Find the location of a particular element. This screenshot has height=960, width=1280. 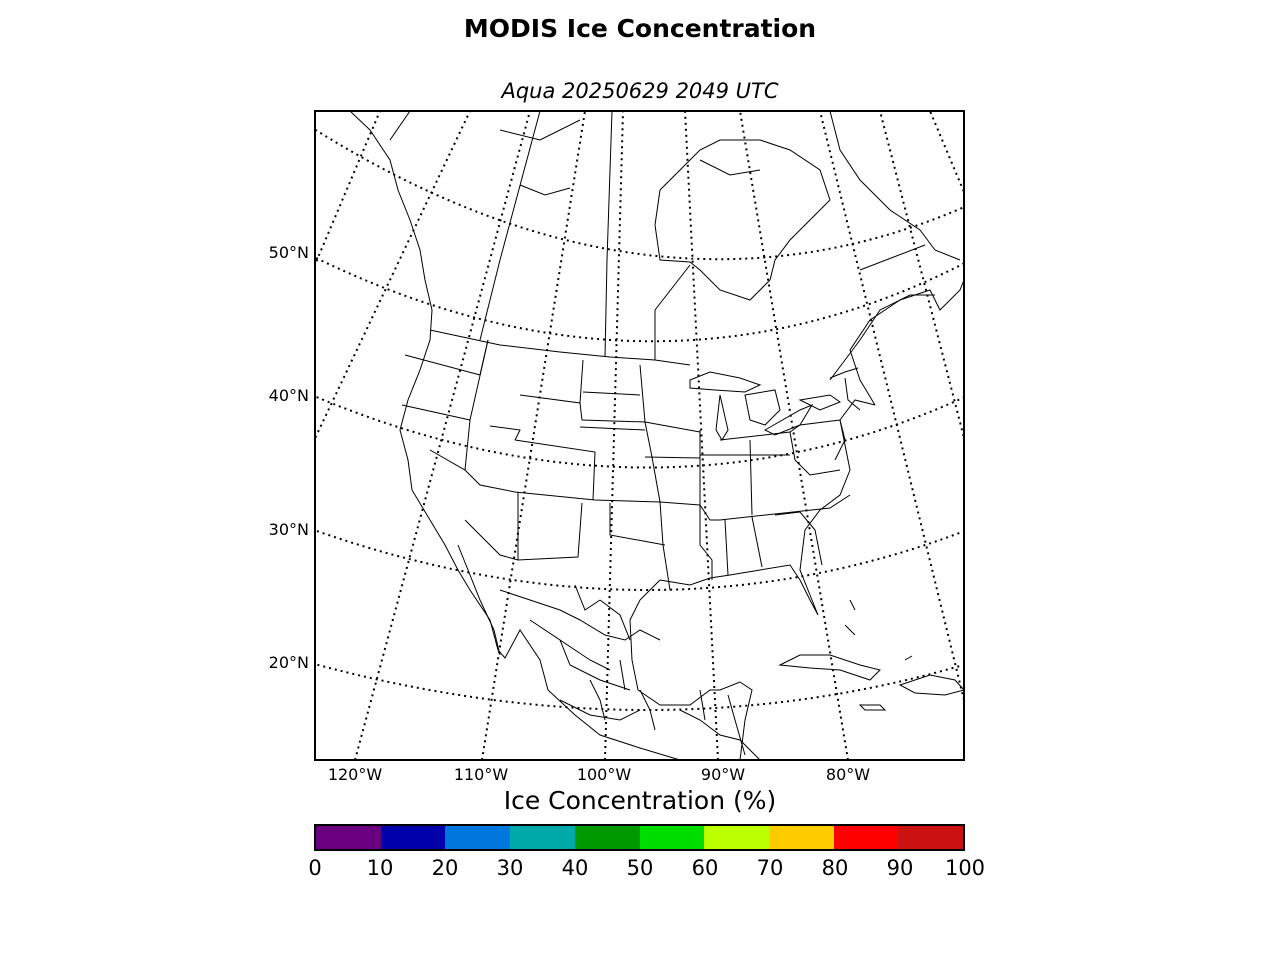

lat-label-30n: 30°N is located at coordinates (289, 529).